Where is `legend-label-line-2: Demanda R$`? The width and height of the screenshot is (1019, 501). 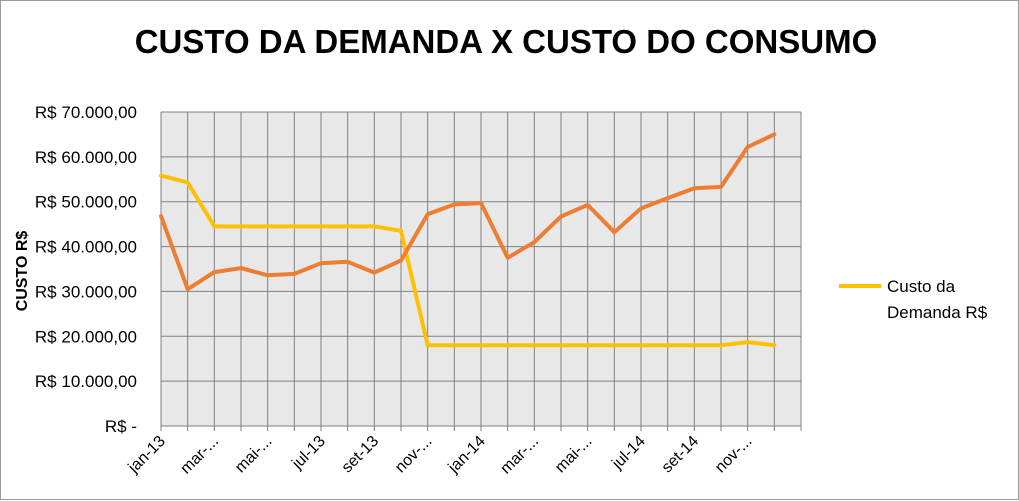 legend-label-line-2: Demanda R$ is located at coordinates (937, 312).